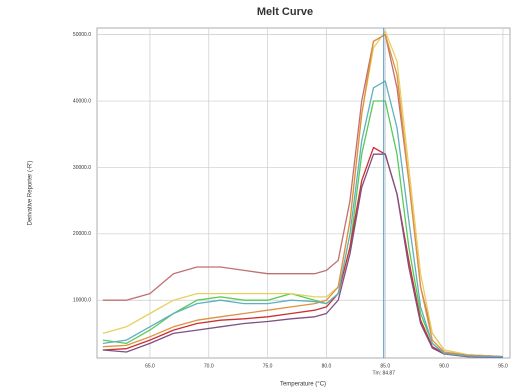 The width and height of the screenshot is (514, 390). I want to click on chart-title: Melt Curve, so click(285, 12).